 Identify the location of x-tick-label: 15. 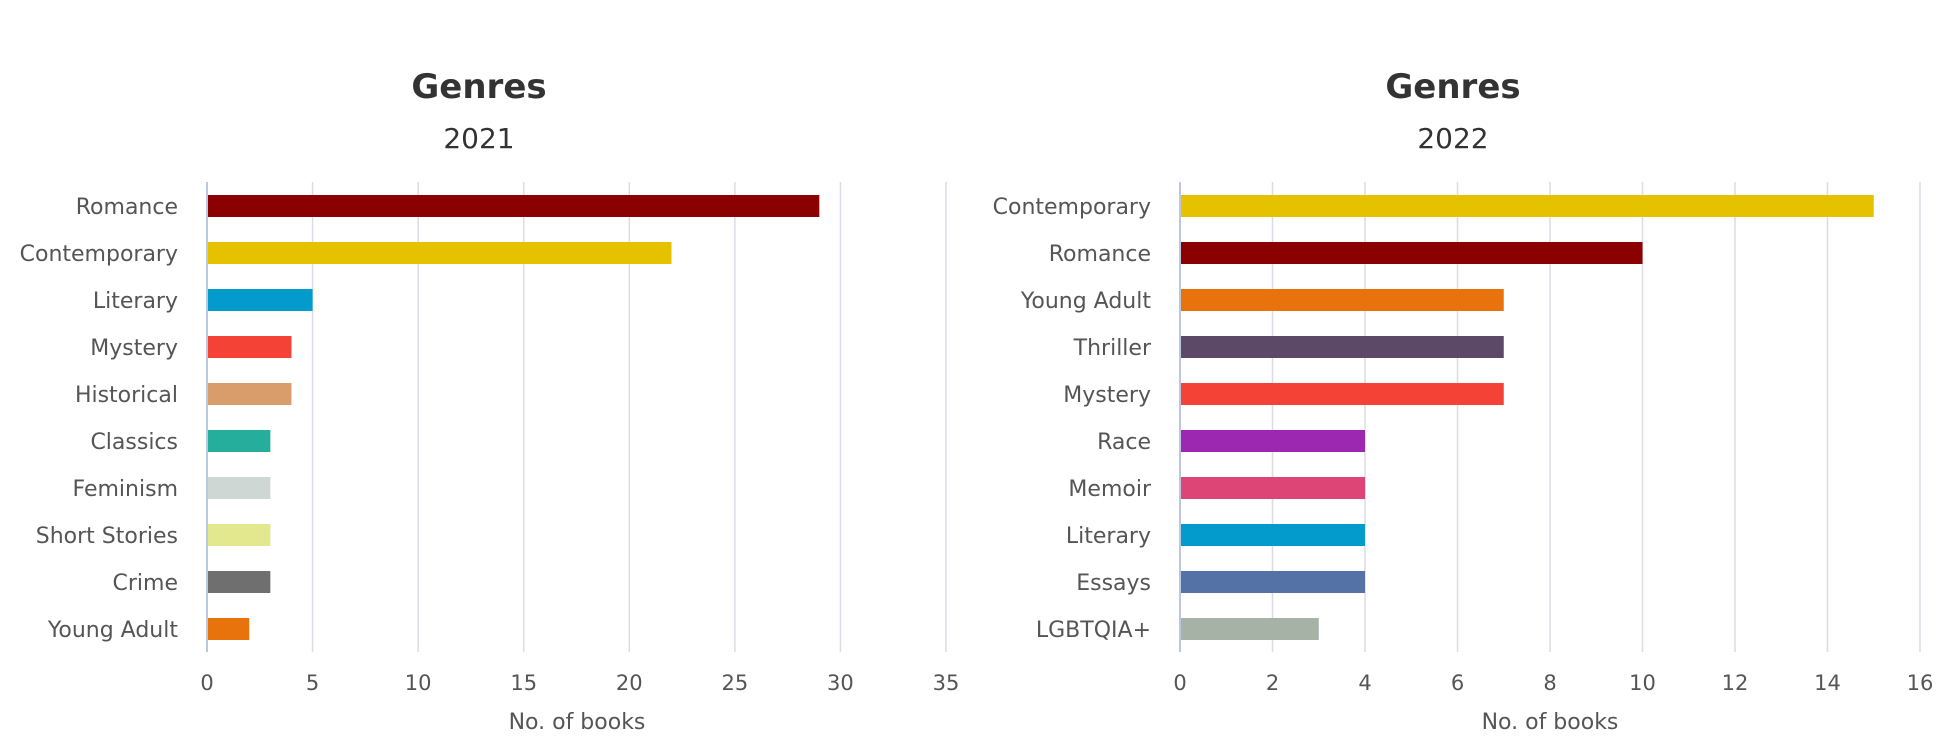
(523, 683).